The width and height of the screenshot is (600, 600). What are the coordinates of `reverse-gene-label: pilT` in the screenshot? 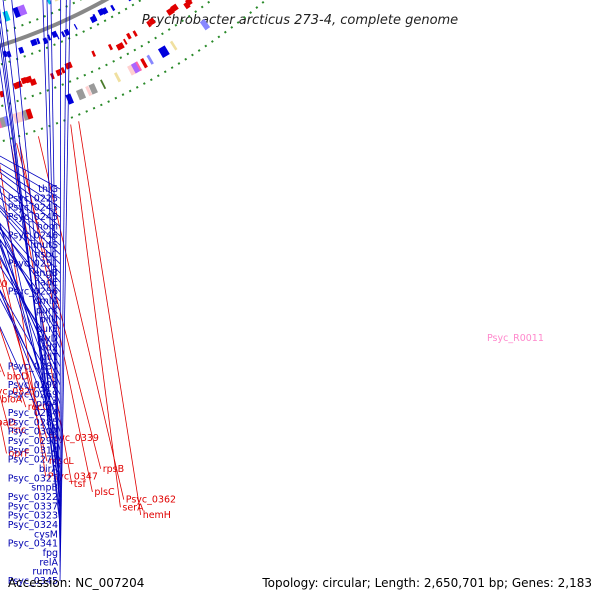 It's located at (49, 357).